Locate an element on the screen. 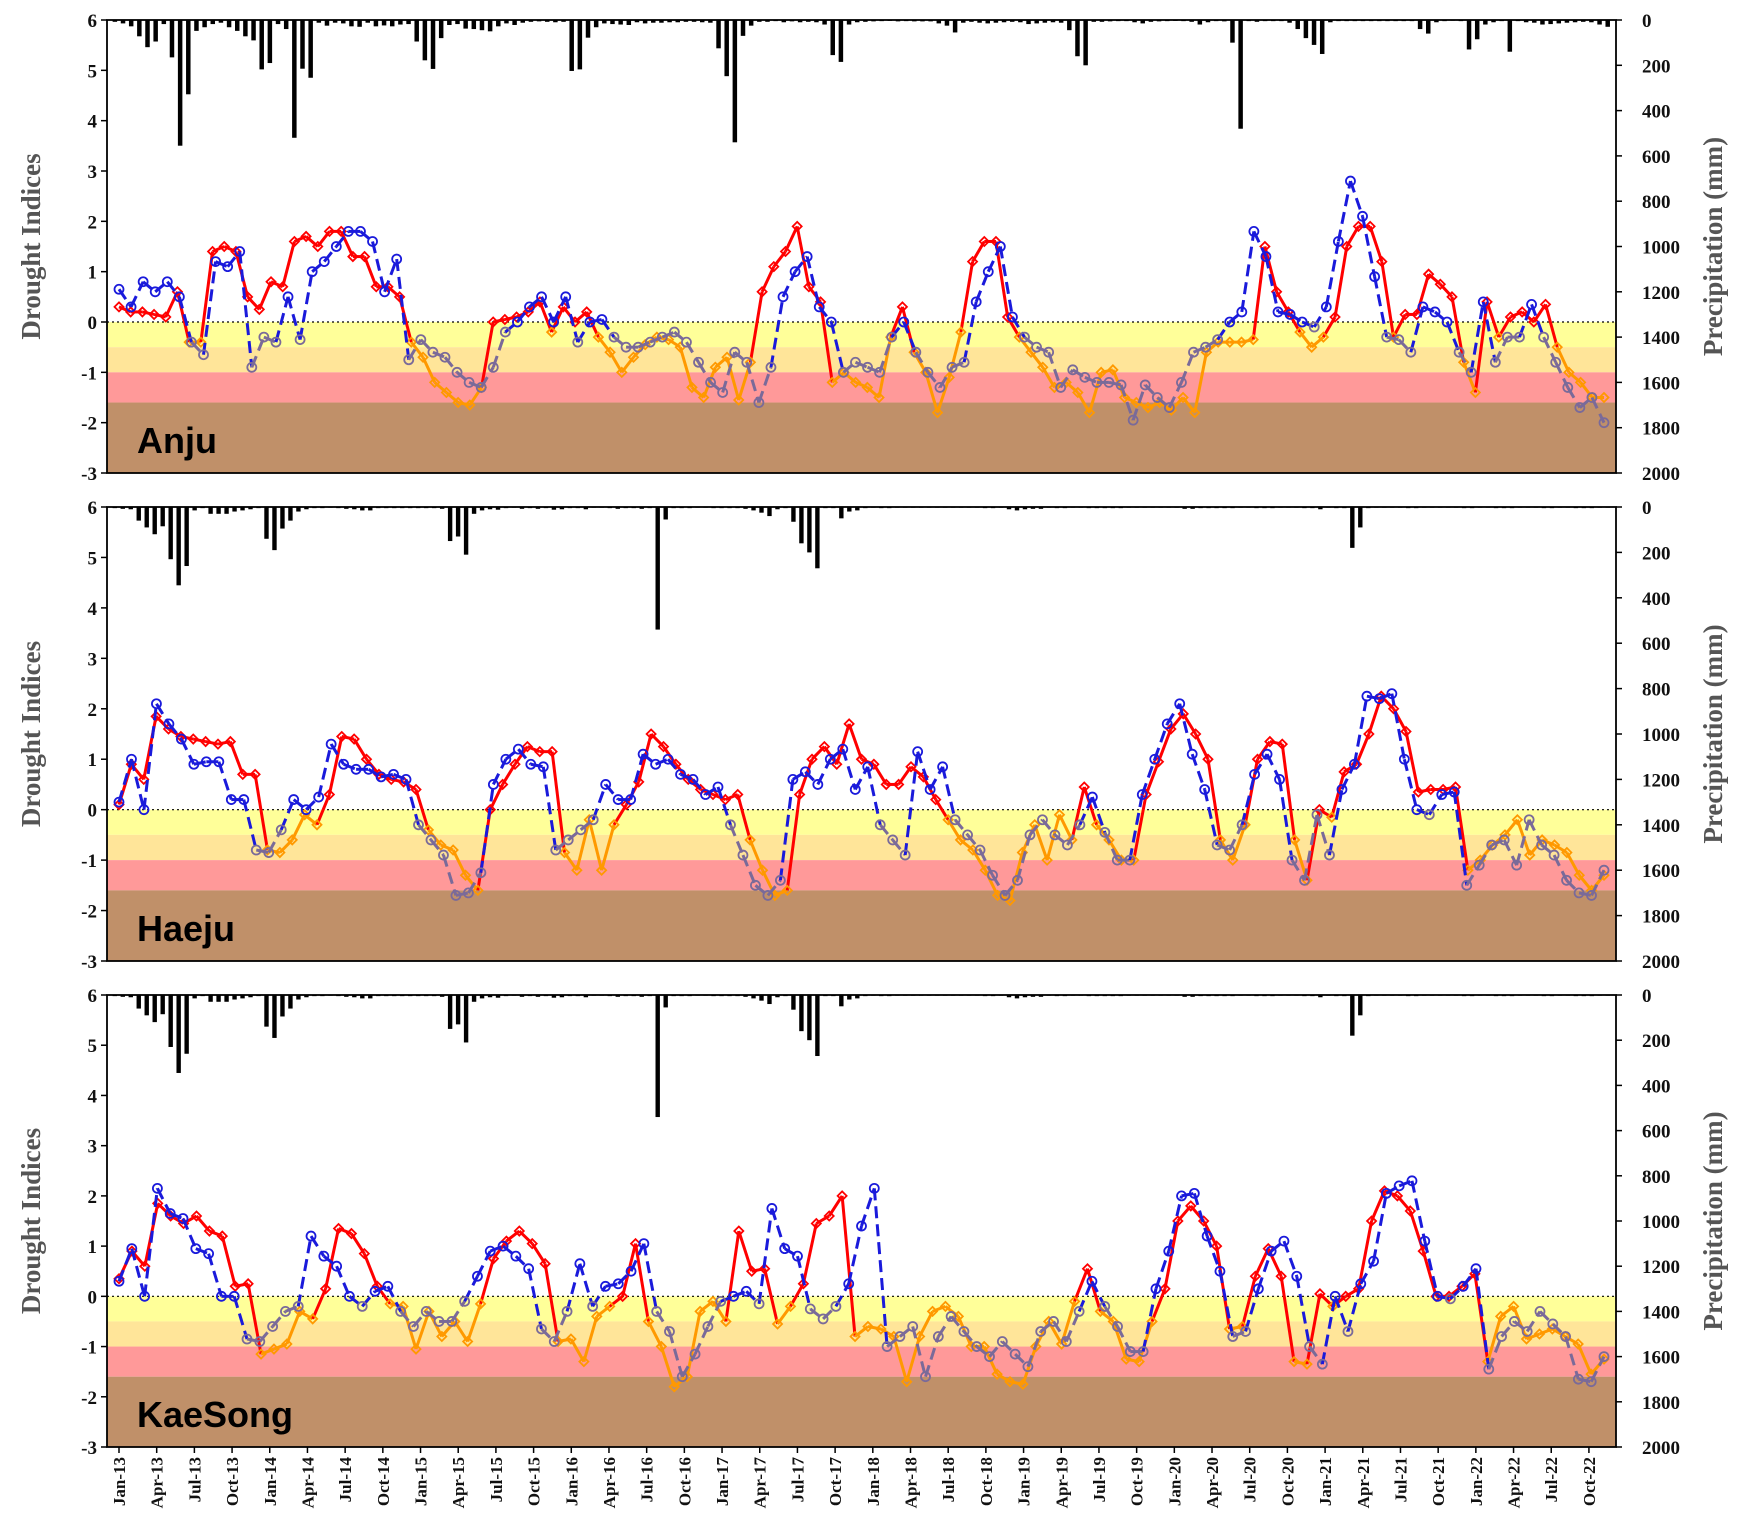 Image resolution: width=1757 pixels, height=1529 pixels. y-left-tick-label: 1 is located at coordinates (93, 1247).